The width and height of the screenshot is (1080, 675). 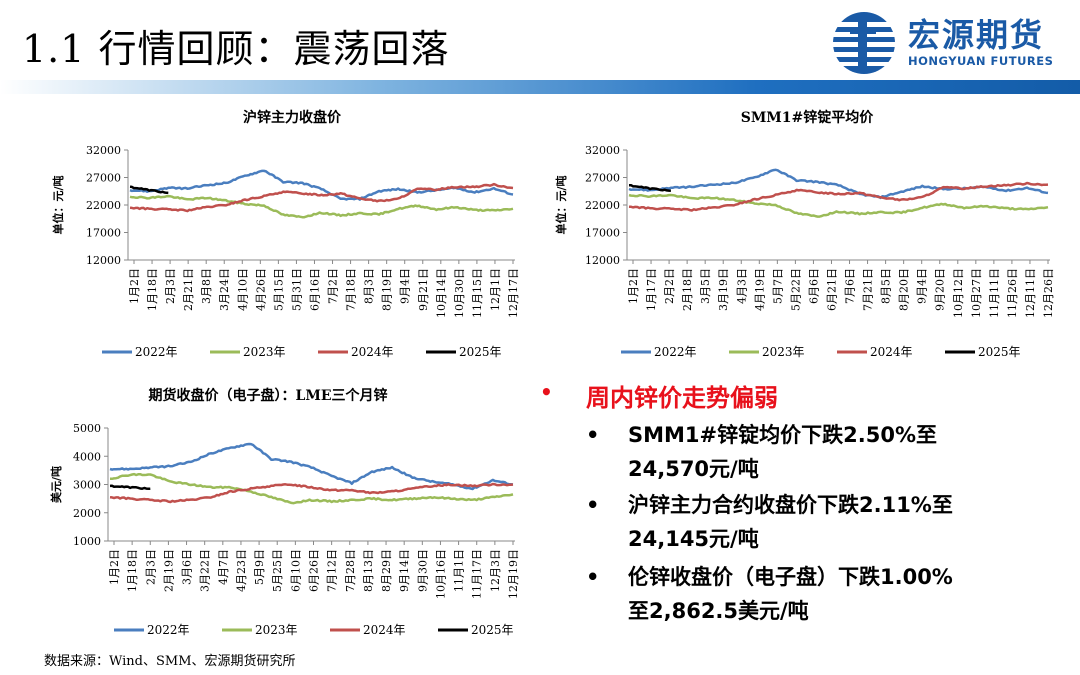 I want to click on x-tick-label: 2月19日, so click(x=168, y=570).